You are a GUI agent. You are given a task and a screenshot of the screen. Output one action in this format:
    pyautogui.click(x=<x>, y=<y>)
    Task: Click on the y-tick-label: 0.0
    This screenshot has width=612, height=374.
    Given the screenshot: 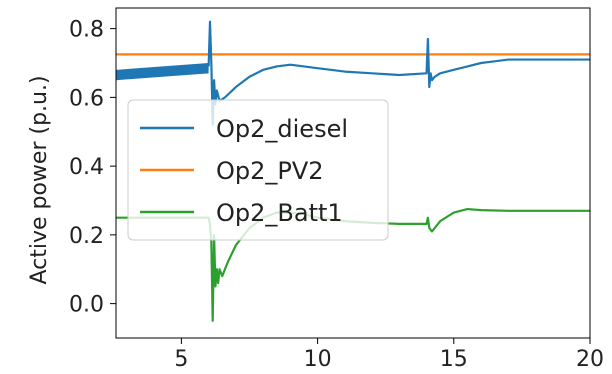 What is the action you would take?
    pyautogui.click(x=86, y=305)
    